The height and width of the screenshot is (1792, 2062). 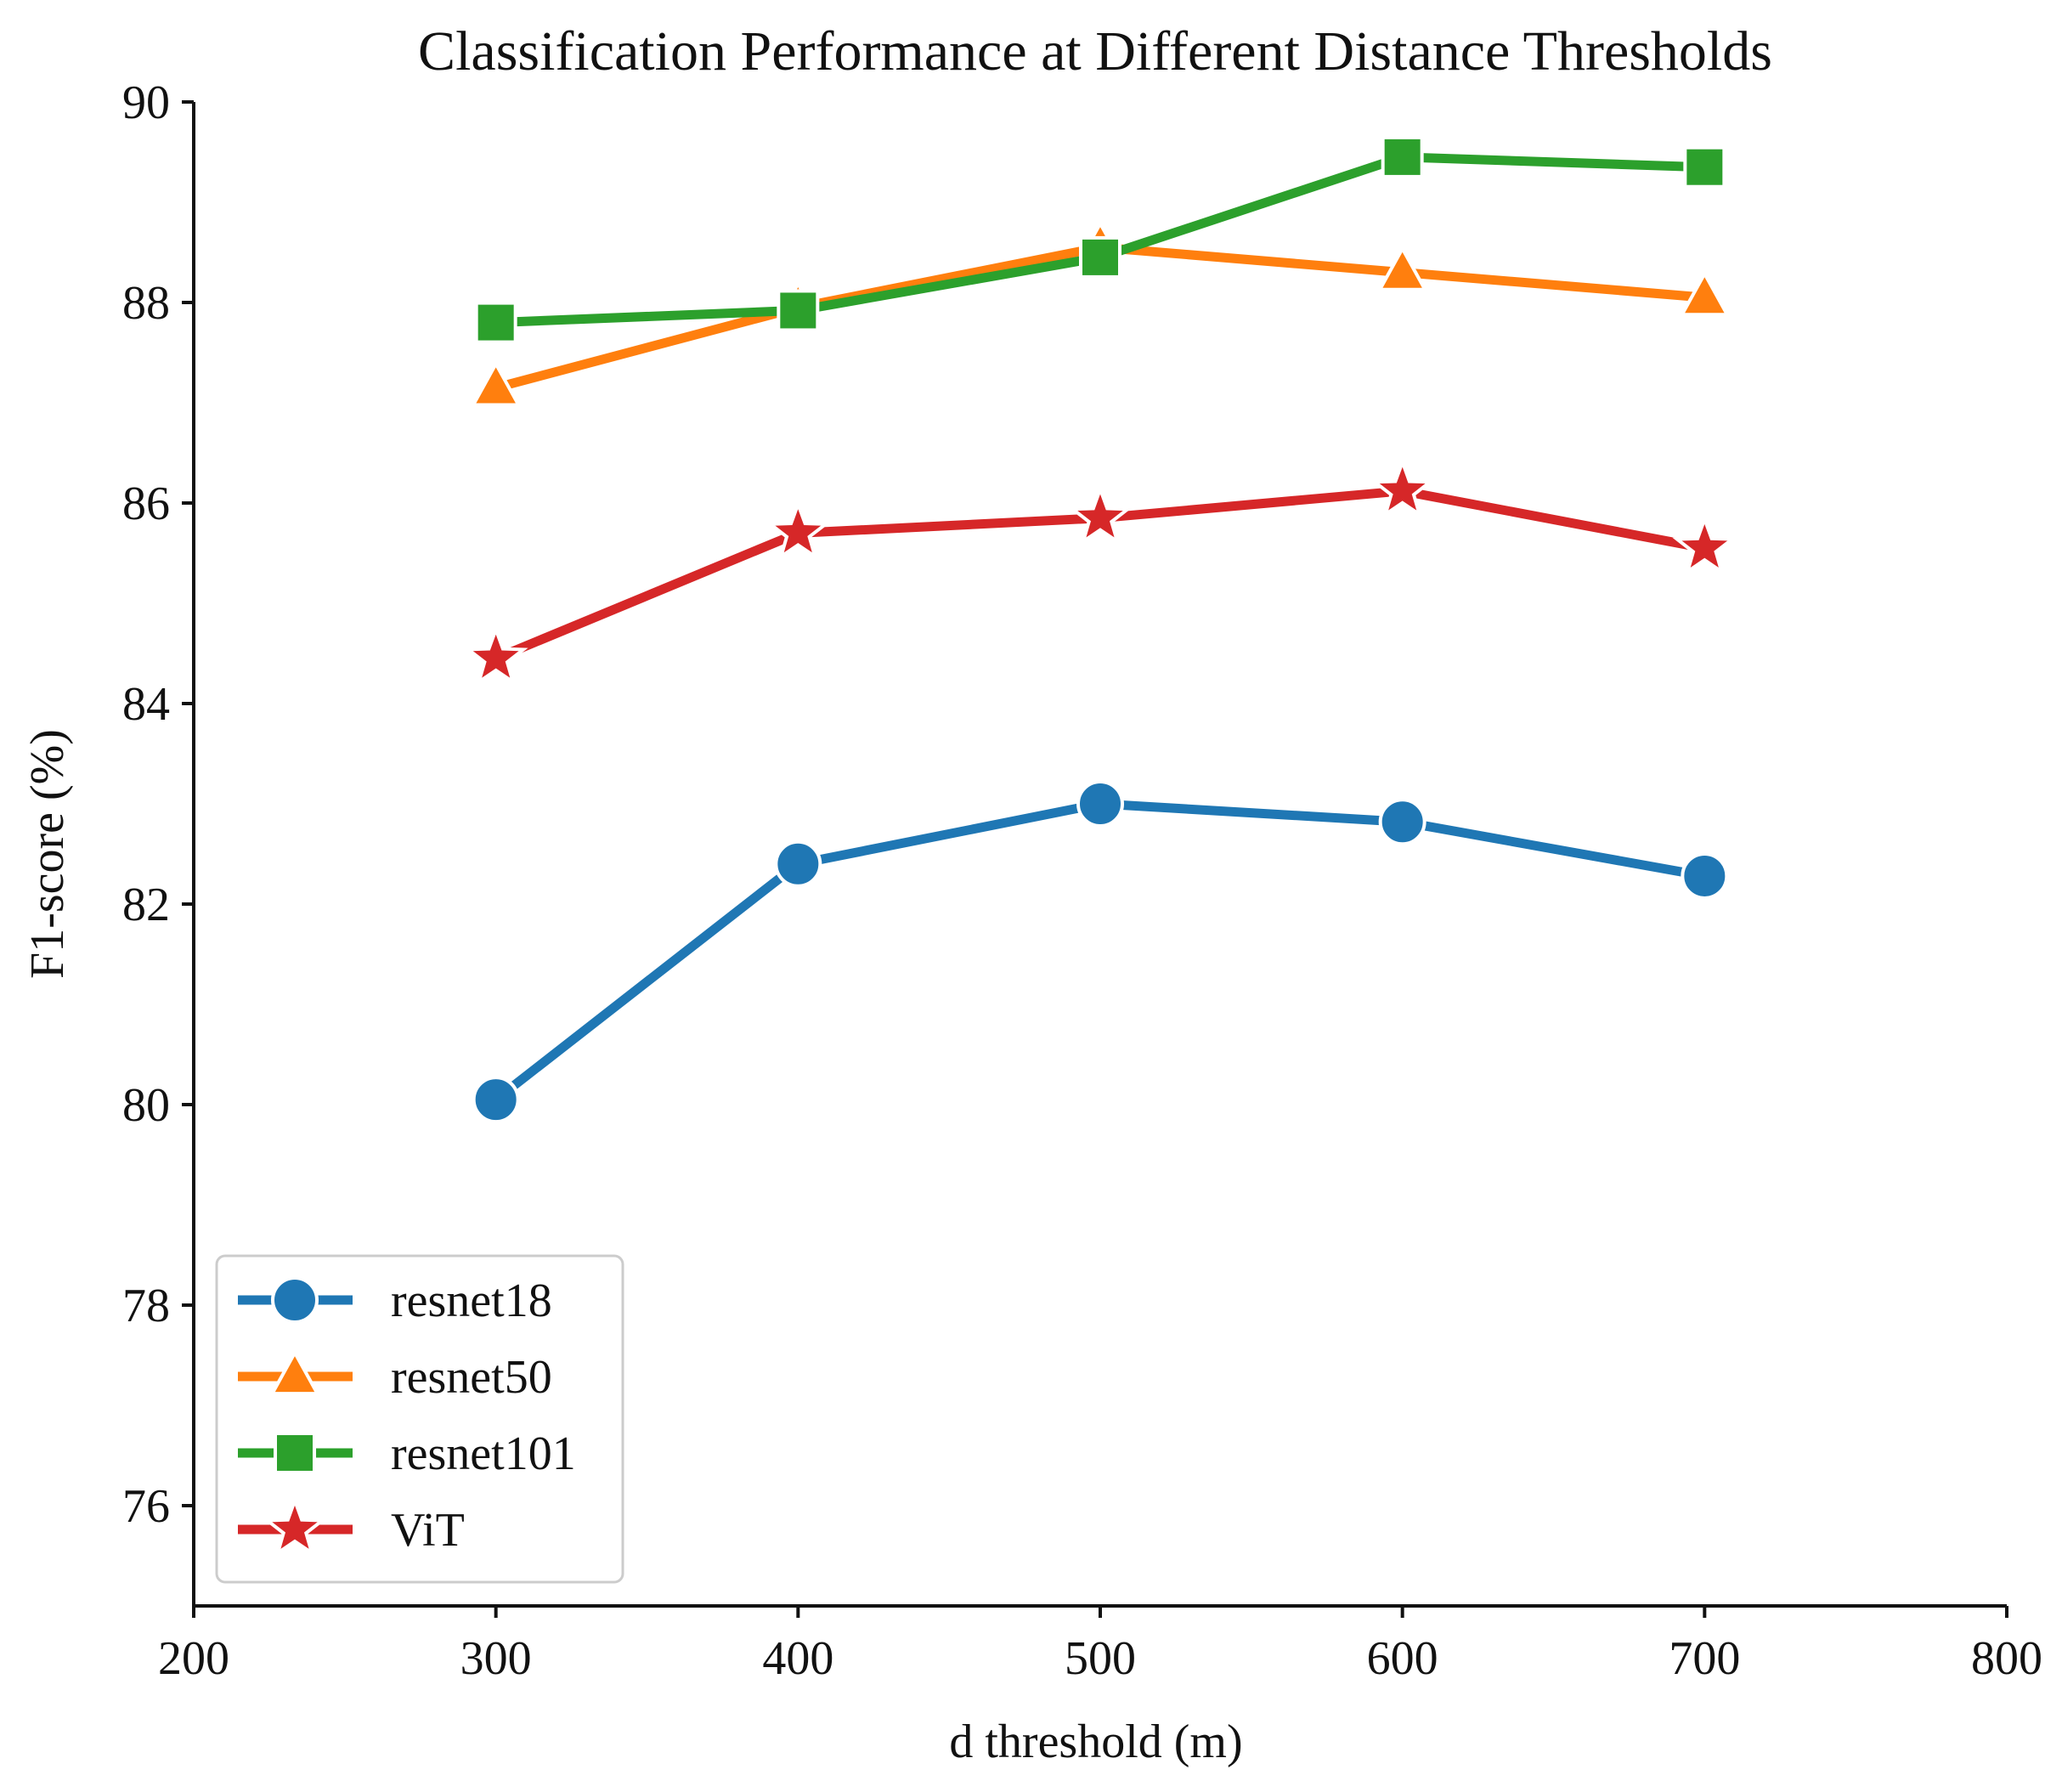 I want to click on legend-entries: resnet18 resnet50 resnet101 ViT, so click(x=407, y=1416).